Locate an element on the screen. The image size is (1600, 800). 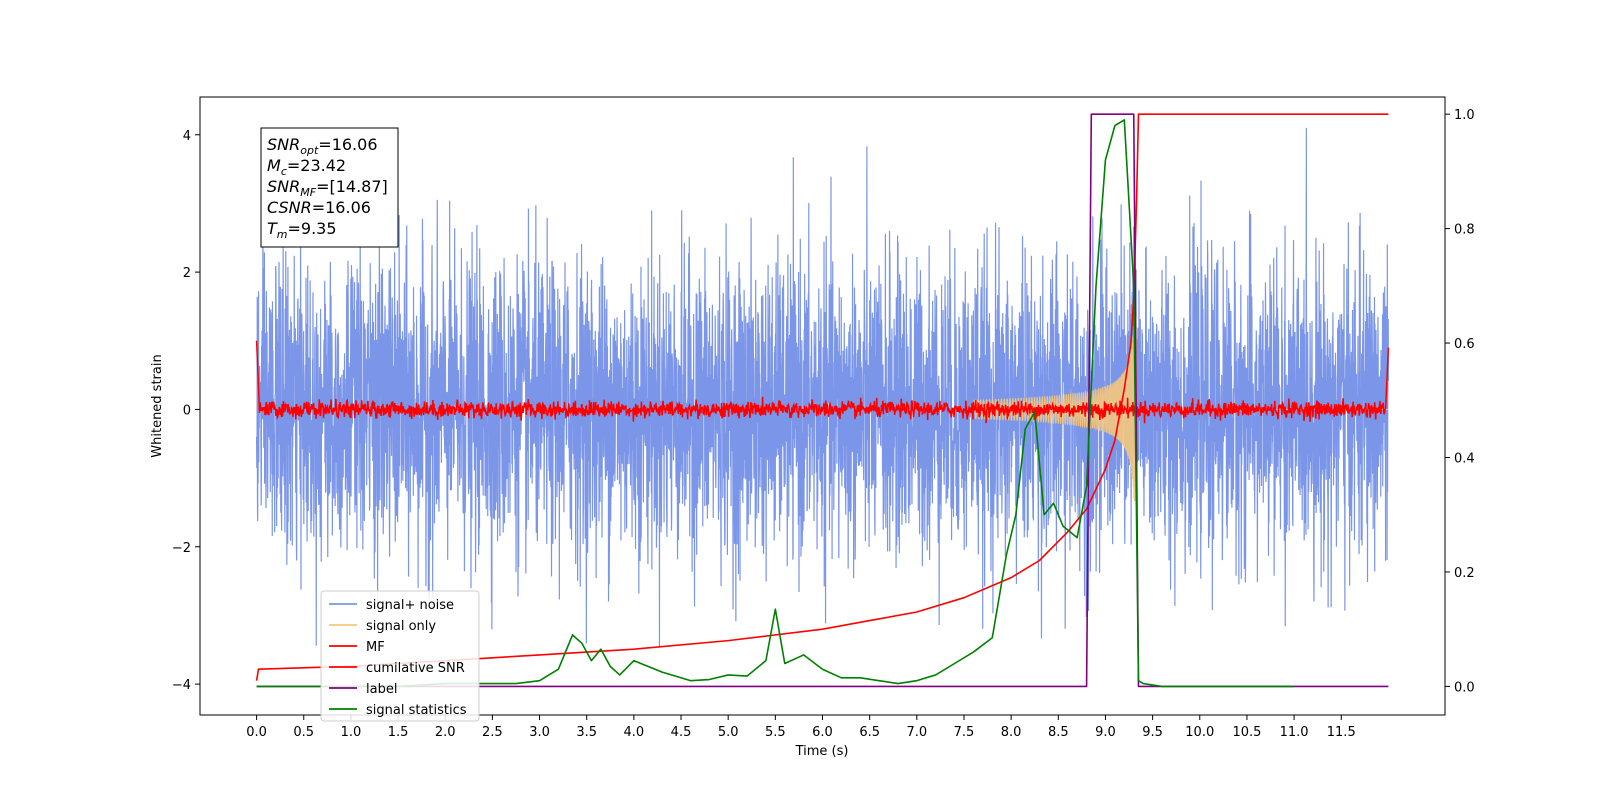
series-mf is located at coordinates (822, 382).